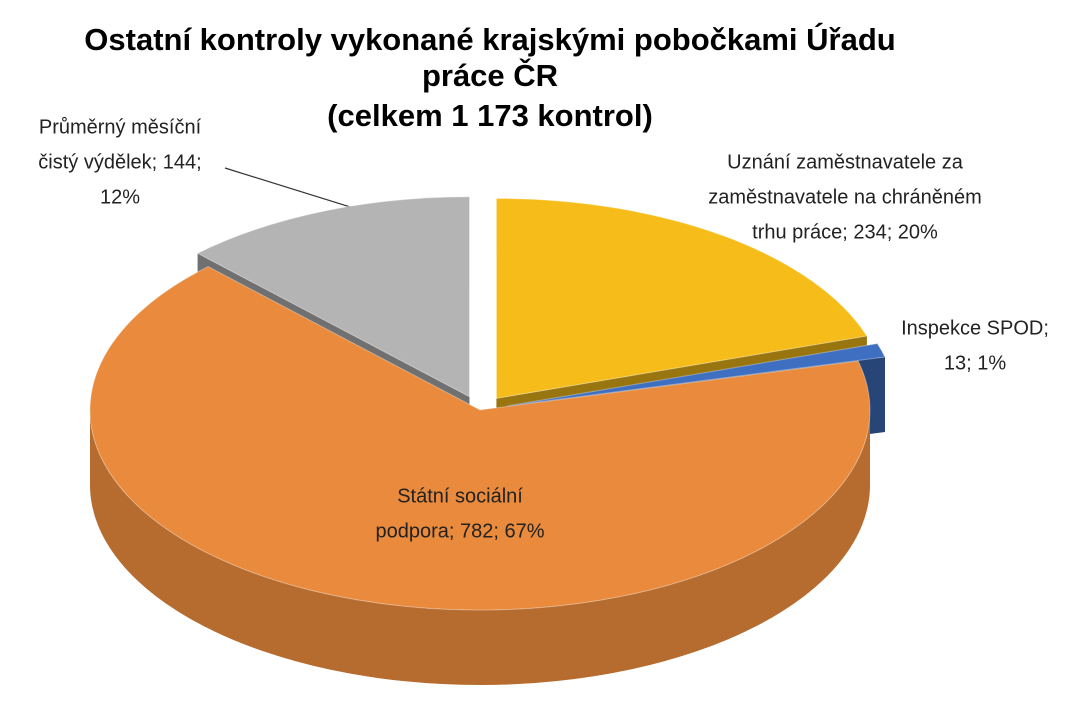 The width and height of the screenshot is (1070, 706). What do you see at coordinates (459, 531) in the screenshot?
I see `data-label: podpora; 782; 67%` at bounding box center [459, 531].